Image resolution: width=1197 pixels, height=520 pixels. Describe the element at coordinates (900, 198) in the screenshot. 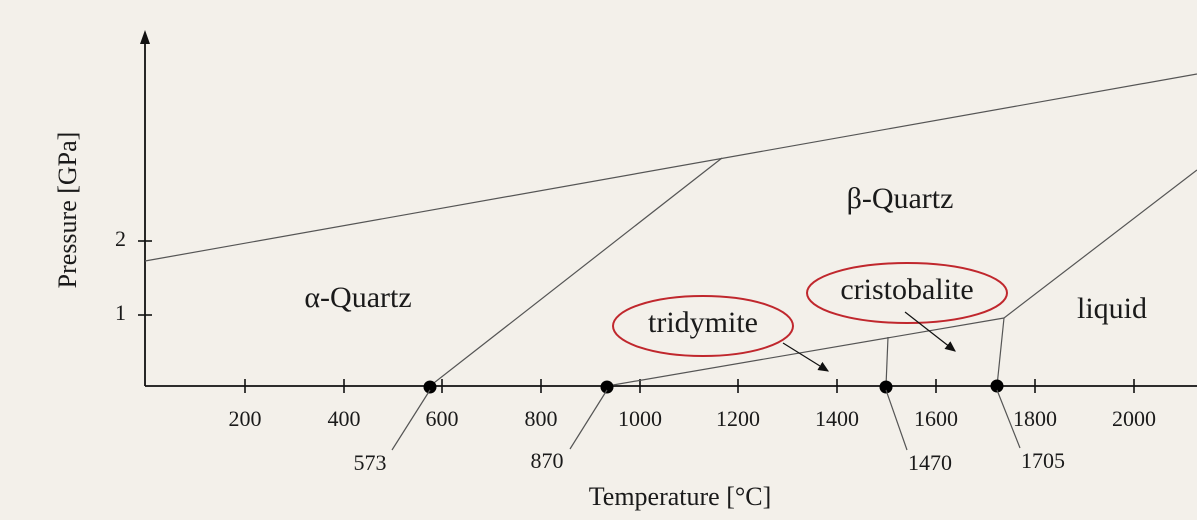

I see `region-label: β-Quartz` at that location.